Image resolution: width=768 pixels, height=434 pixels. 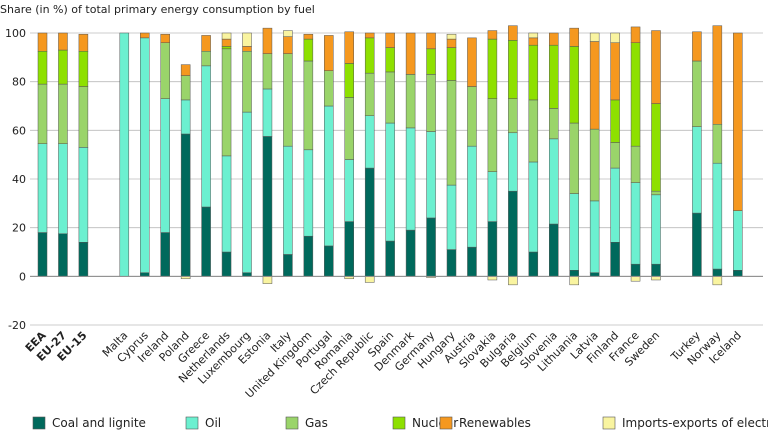 I want to click on bar-bulgaria-coal-and-lignite, so click(x=513, y=233).